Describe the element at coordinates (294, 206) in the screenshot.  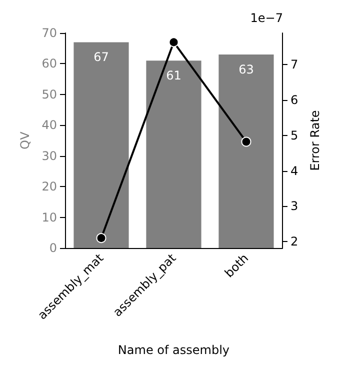
I see `y2-tick-label: 3` at that location.